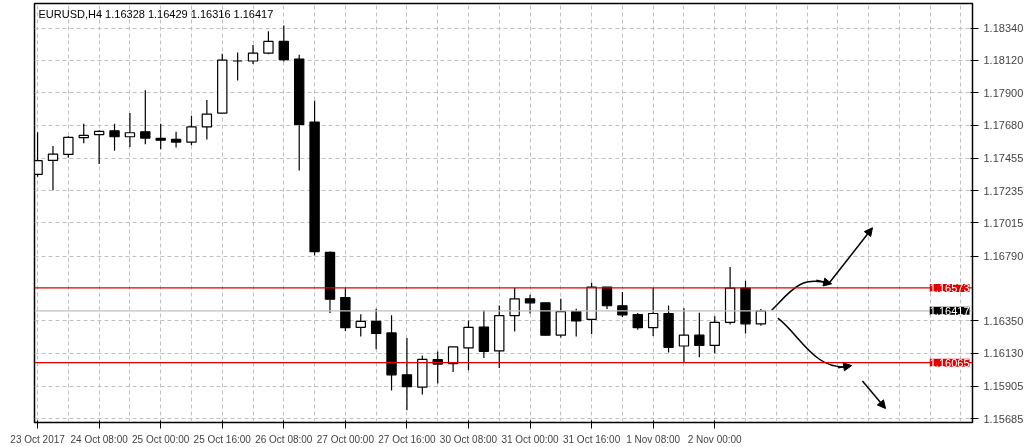  What do you see at coordinates (38, 439) in the screenshot?
I see `x-tick-label: 23 Oct 2017` at bounding box center [38, 439].